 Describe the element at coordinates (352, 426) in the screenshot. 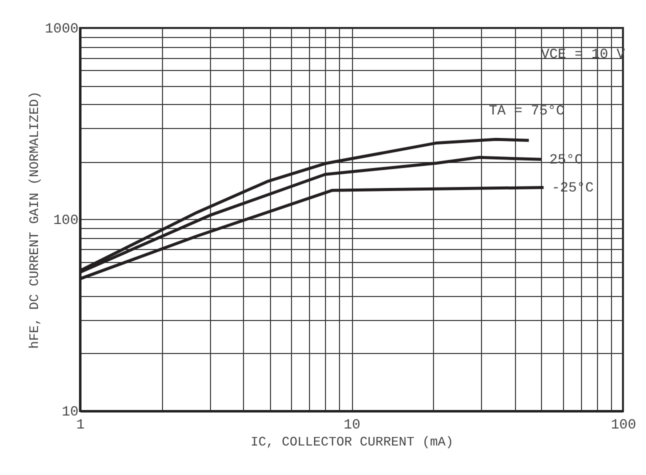

I see `x-tick-label: 10` at that location.